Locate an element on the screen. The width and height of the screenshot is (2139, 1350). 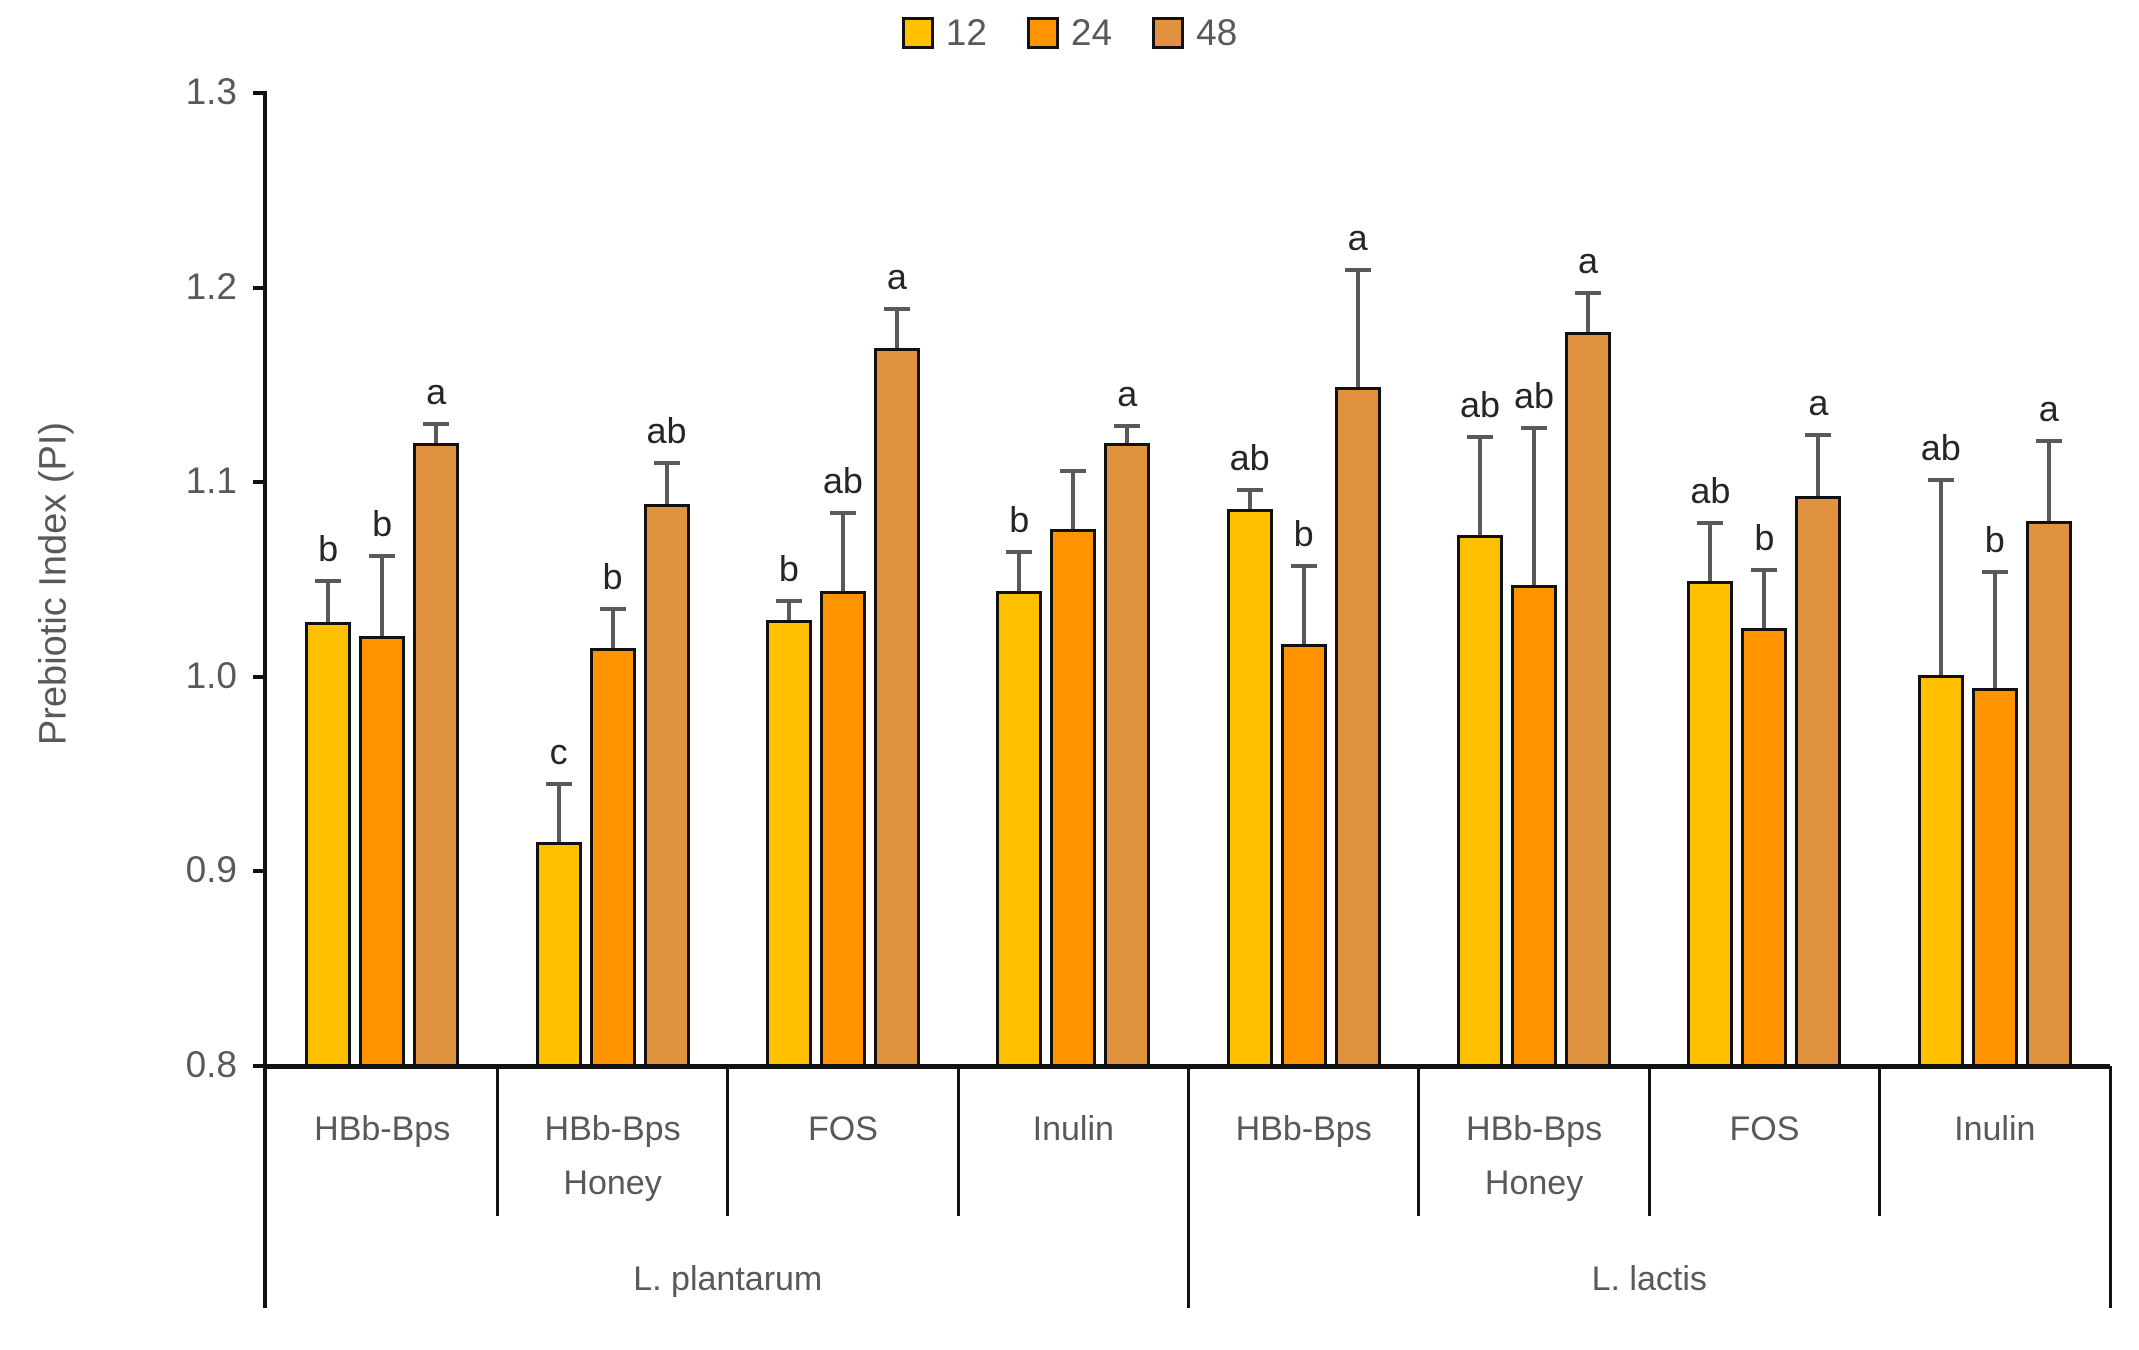
y-axis-title: Prebiotic Index (PI) is located at coordinates (53, 583).